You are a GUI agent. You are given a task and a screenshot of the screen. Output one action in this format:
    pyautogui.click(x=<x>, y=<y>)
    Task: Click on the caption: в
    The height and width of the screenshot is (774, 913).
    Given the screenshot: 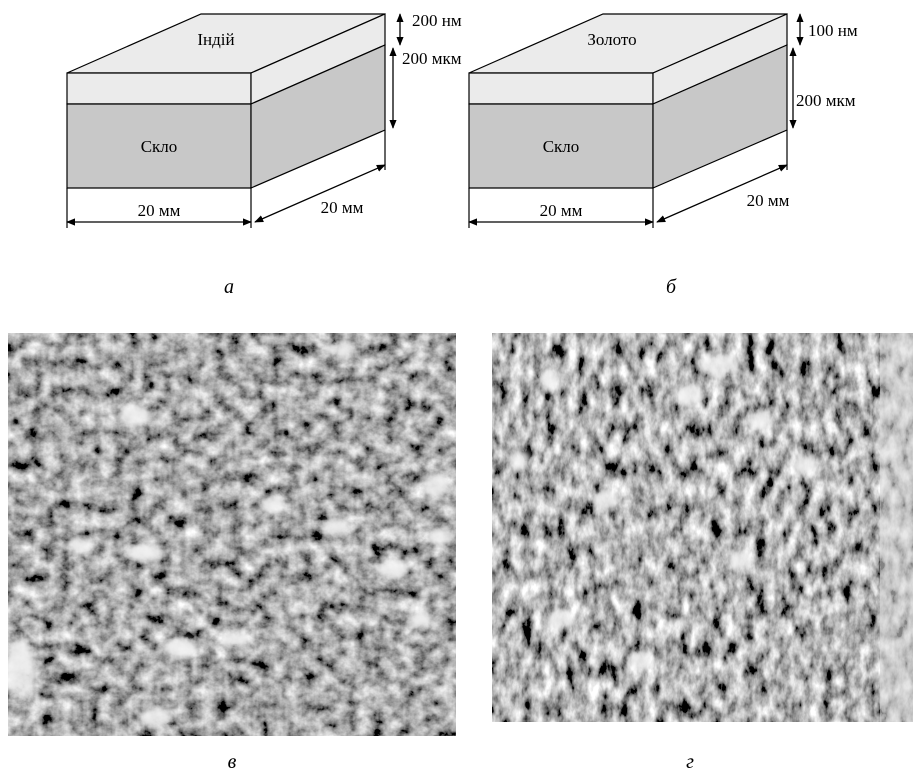 What is the action you would take?
    pyautogui.click(x=232, y=762)
    